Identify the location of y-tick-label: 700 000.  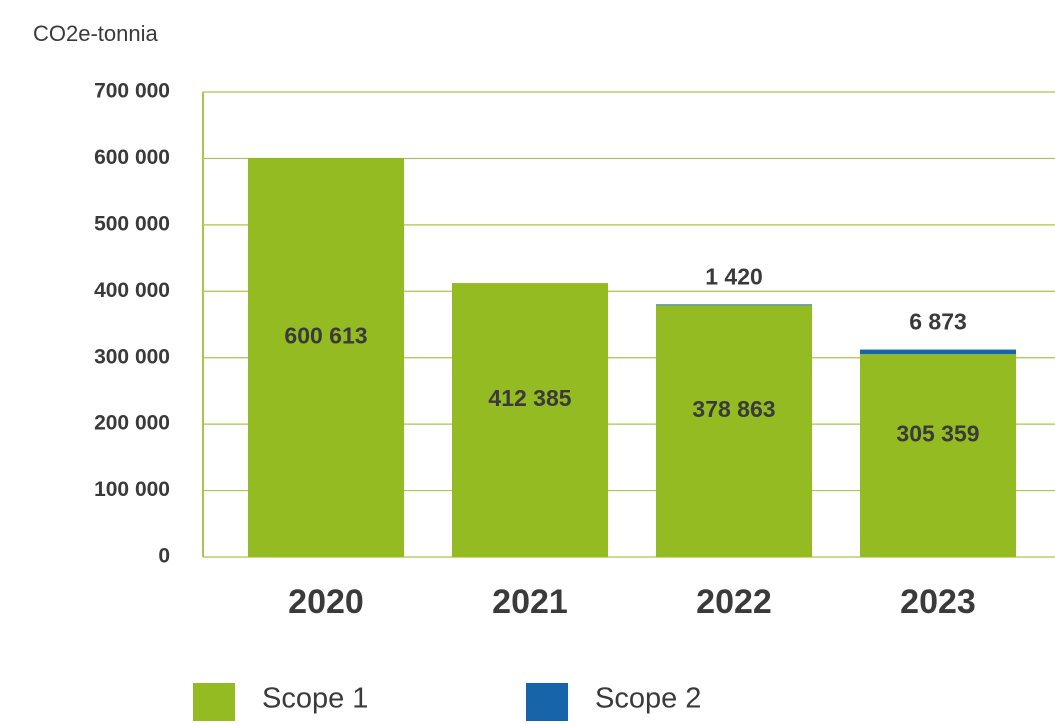
(132, 91).